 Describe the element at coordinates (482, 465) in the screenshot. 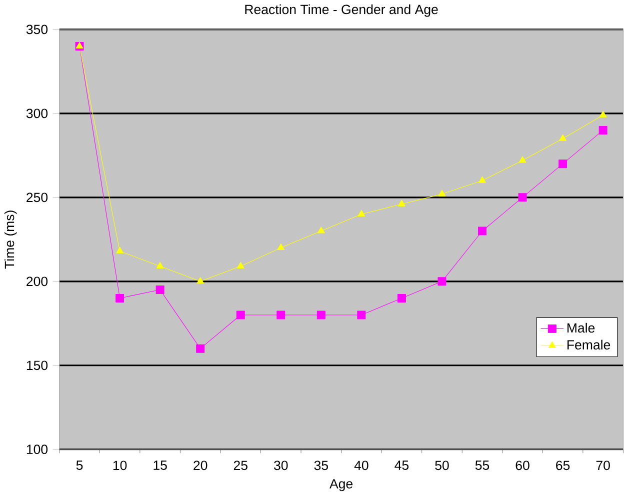

I see `x-tick-label: 55` at that location.